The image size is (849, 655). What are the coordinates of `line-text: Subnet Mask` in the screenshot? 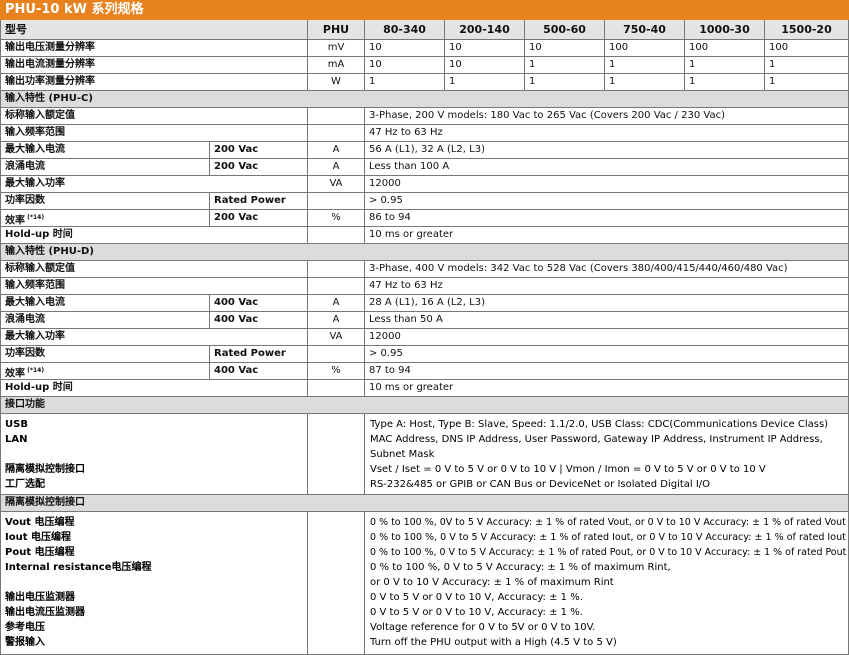 It's located at (402, 454).